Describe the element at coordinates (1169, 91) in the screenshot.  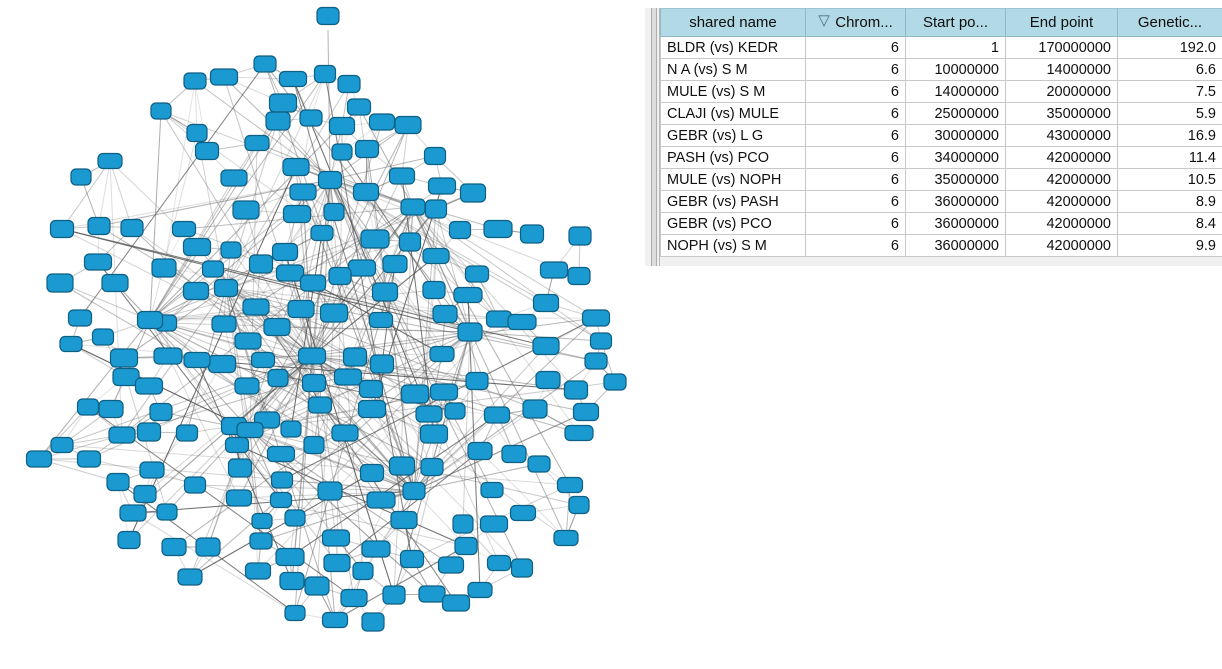
I see `cell-genetic: 7.5` at that location.